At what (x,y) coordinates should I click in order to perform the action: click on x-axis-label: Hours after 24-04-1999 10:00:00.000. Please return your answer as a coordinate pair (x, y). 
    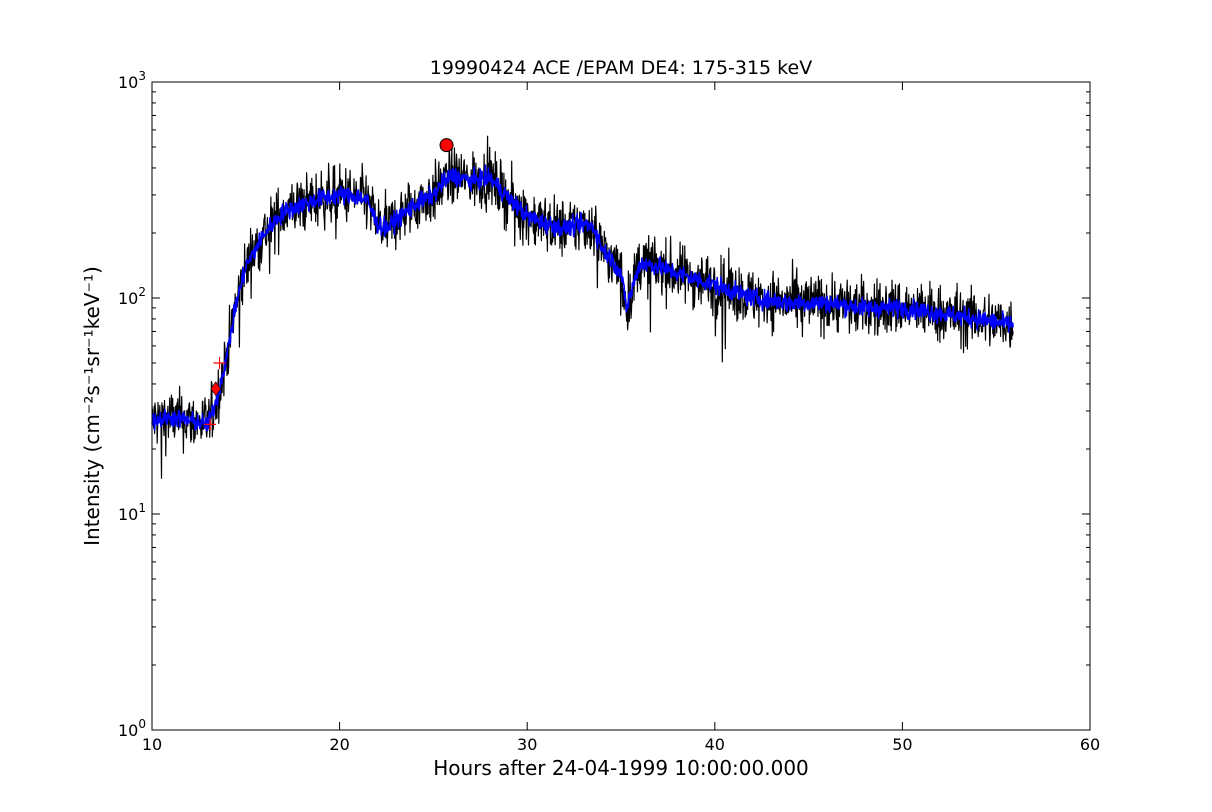
    Looking at the image, I should click on (621, 768).